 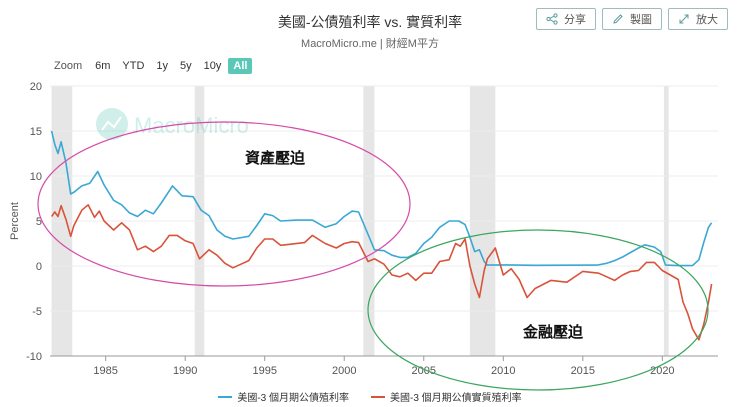 What do you see at coordinates (186, 66) in the screenshot?
I see `zoom-5y-button: 5y` at bounding box center [186, 66].